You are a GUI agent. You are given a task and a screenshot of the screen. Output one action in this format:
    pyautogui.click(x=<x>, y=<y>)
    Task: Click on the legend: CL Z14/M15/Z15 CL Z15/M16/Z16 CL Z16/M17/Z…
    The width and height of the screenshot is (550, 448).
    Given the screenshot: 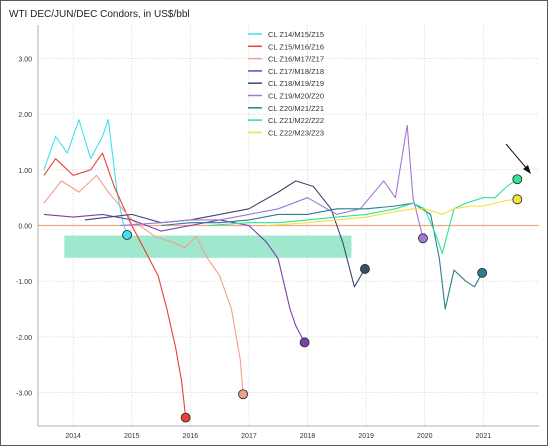 What is the action you would take?
    pyautogui.click(x=286, y=83)
    